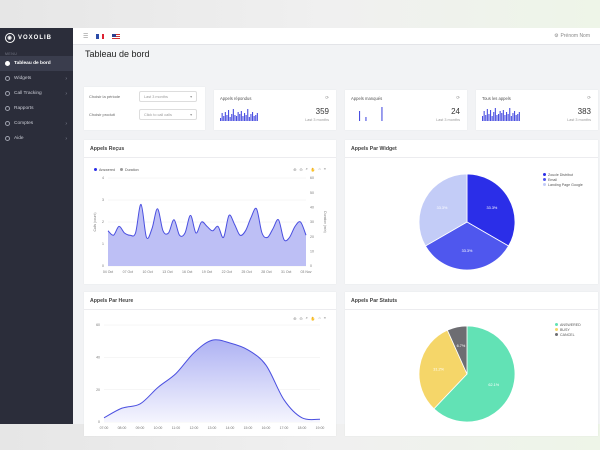 This screenshot has height=450, width=600. I want to click on dashboard-icon, so click(7, 63).